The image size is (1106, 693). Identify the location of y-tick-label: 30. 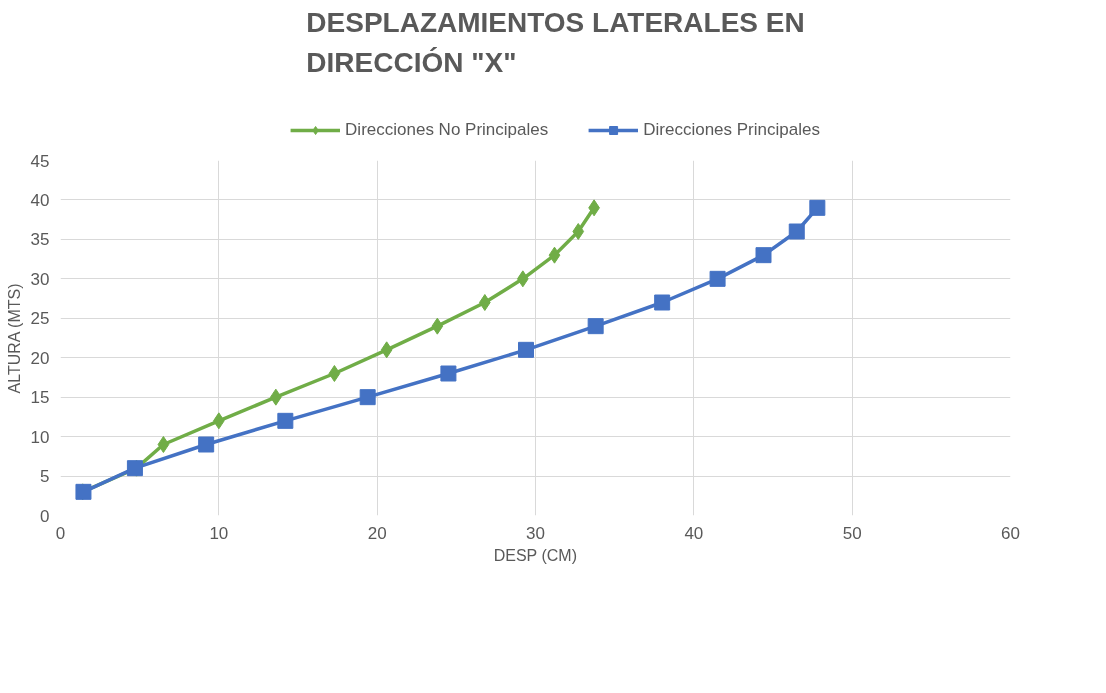
(40, 279).